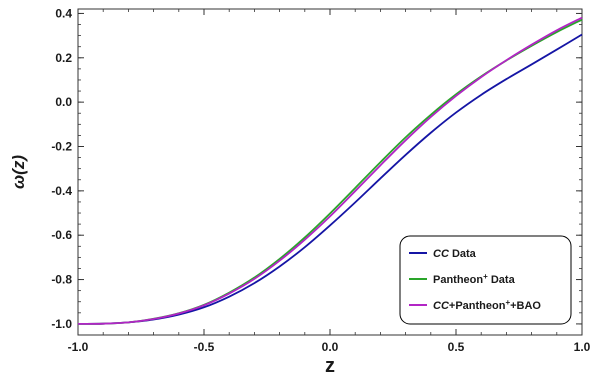 Image resolution: width=592 pixels, height=375 pixels. Describe the element at coordinates (78, 347) in the screenshot. I see `x-tick-label: -1.0` at that location.